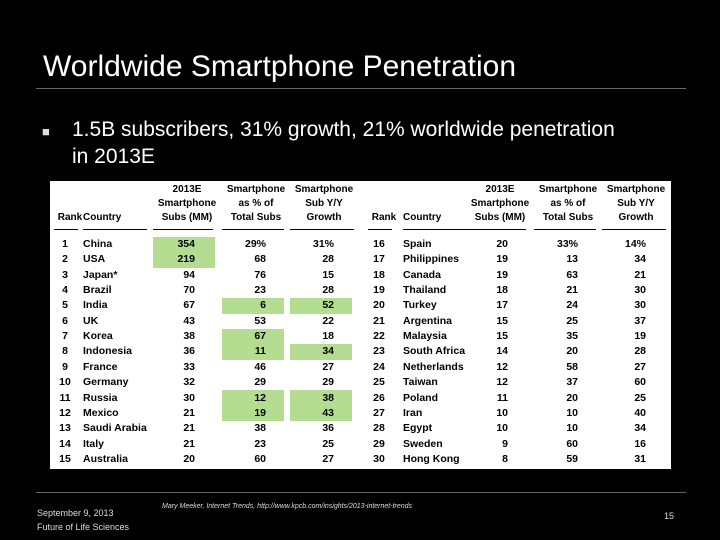 The image size is (720, 540). I want to click on table-cell-growth: 14%, so click(635, 244).